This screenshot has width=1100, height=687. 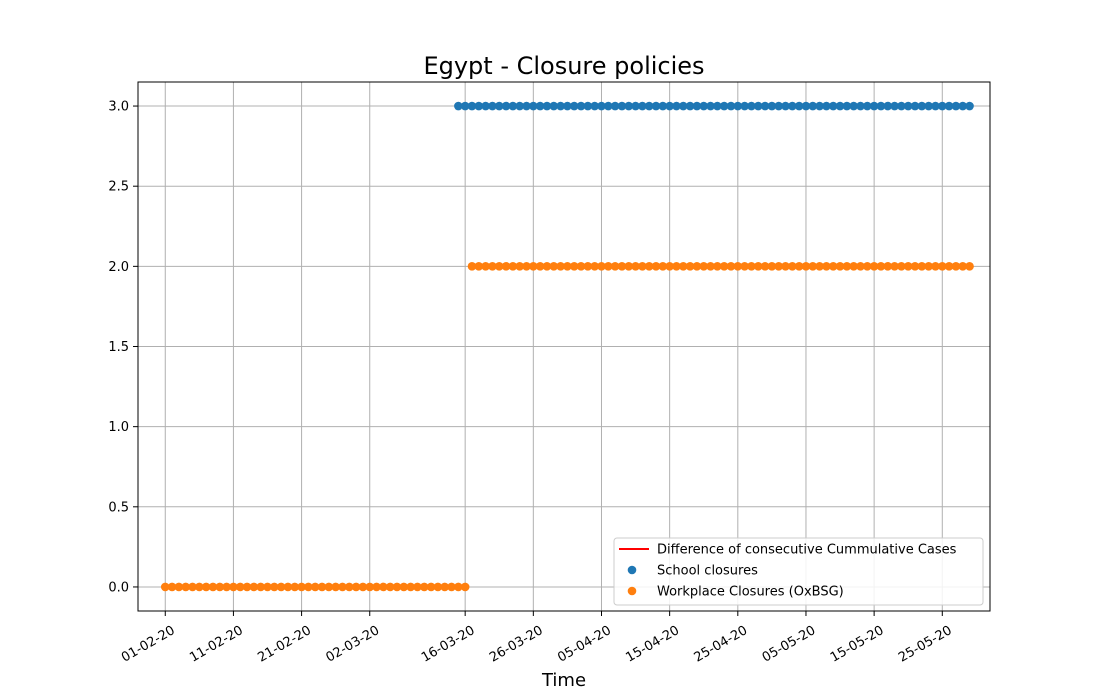 What do you see at coordinates (707, 571) in the screenshot?
I see `legend-label: School closures` at bounding box center [707, 571].